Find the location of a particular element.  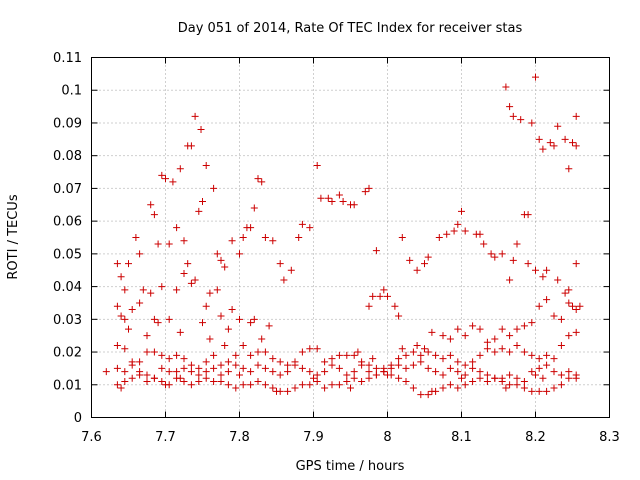

x-axis-label: GPS time / hours is located at coordinates (350, 466).